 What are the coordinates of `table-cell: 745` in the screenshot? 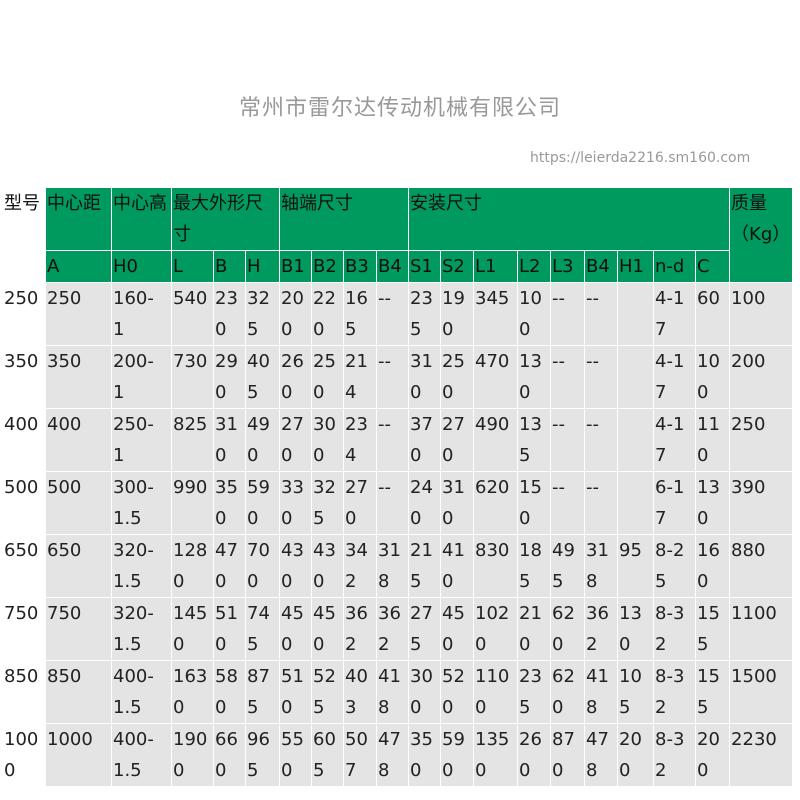 It's located at (262, 629).